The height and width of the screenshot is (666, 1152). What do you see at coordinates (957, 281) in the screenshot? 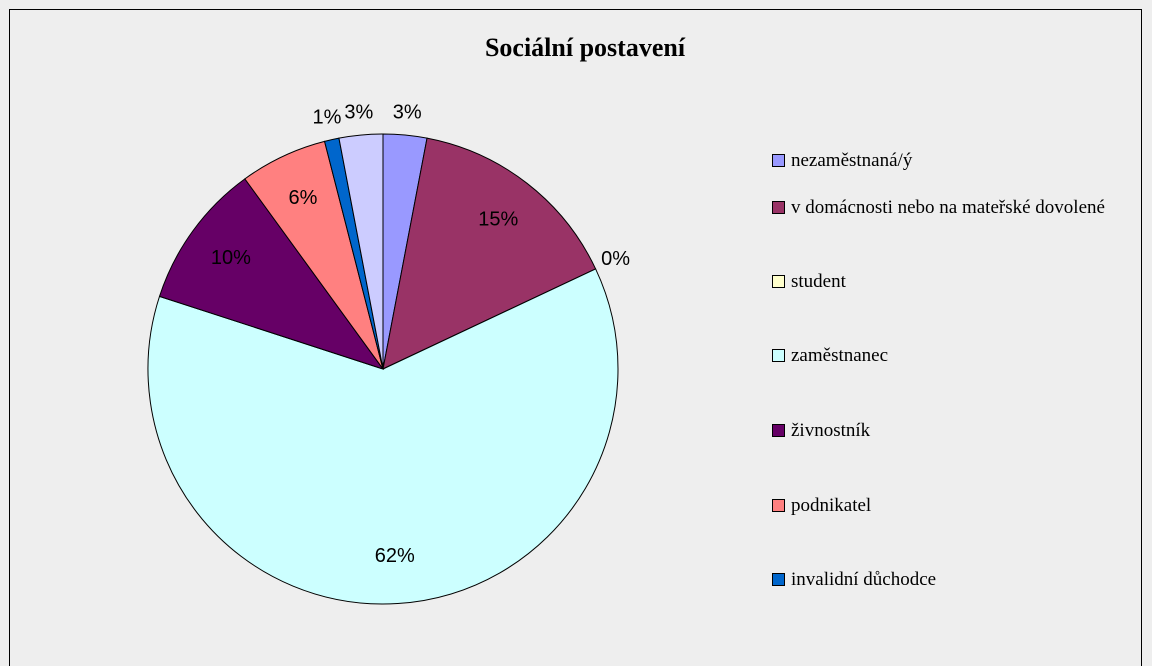
I see `legend-item: student` at bounding box center [957, 281].